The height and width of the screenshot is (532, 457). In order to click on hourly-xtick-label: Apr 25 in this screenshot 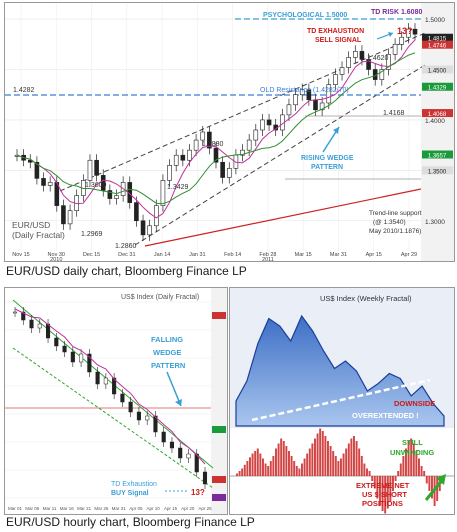, I will do `click(205, 508)`.